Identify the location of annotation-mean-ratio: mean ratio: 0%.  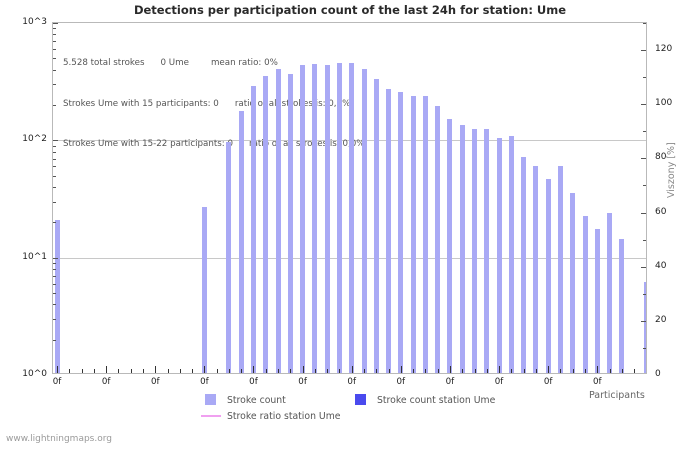
(244, 63).